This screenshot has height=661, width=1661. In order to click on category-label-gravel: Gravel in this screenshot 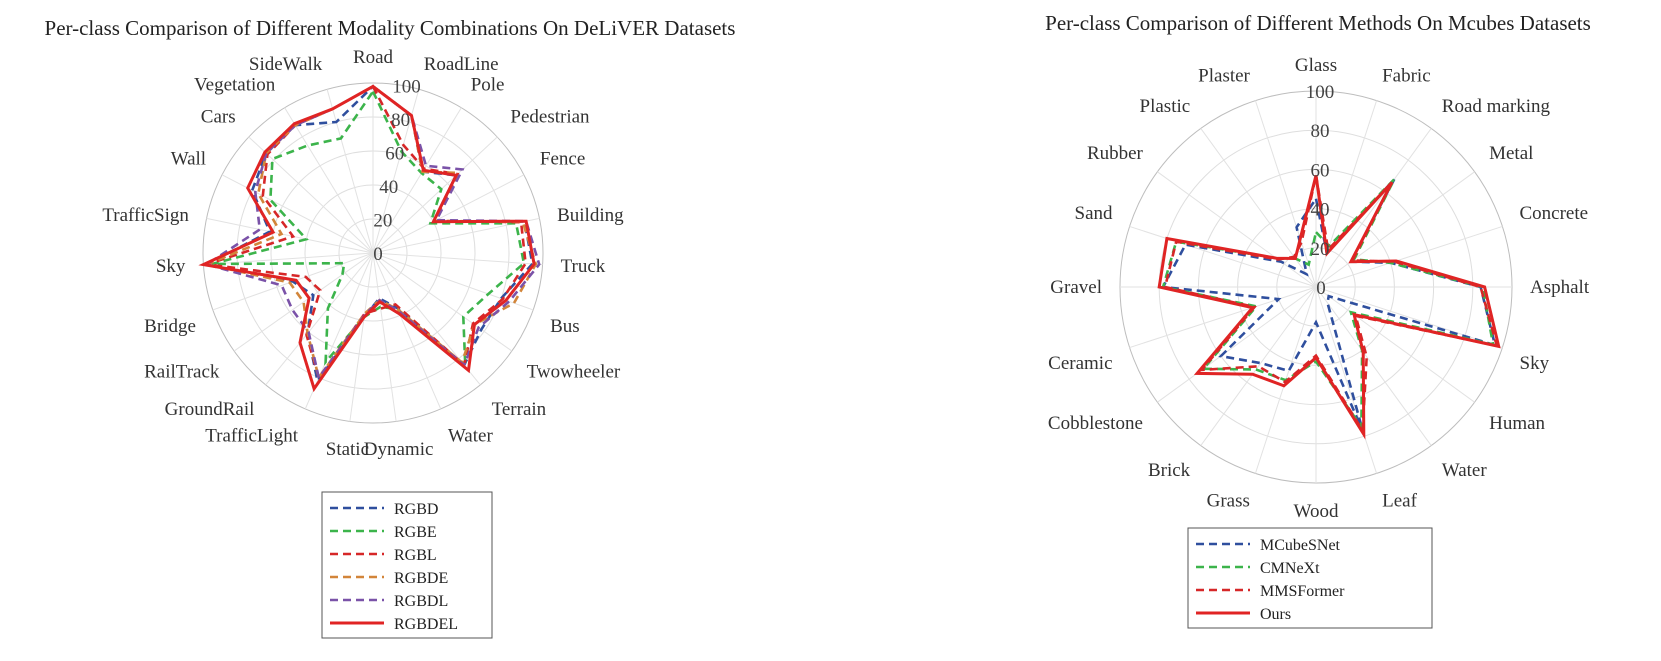, I will do `click(1076, 287)`.